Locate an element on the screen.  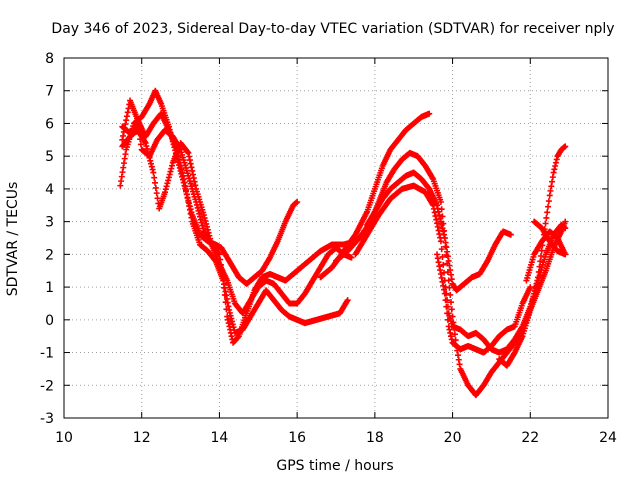
x-axis-label: GPS time / hours is located at coordinates (334, 466).